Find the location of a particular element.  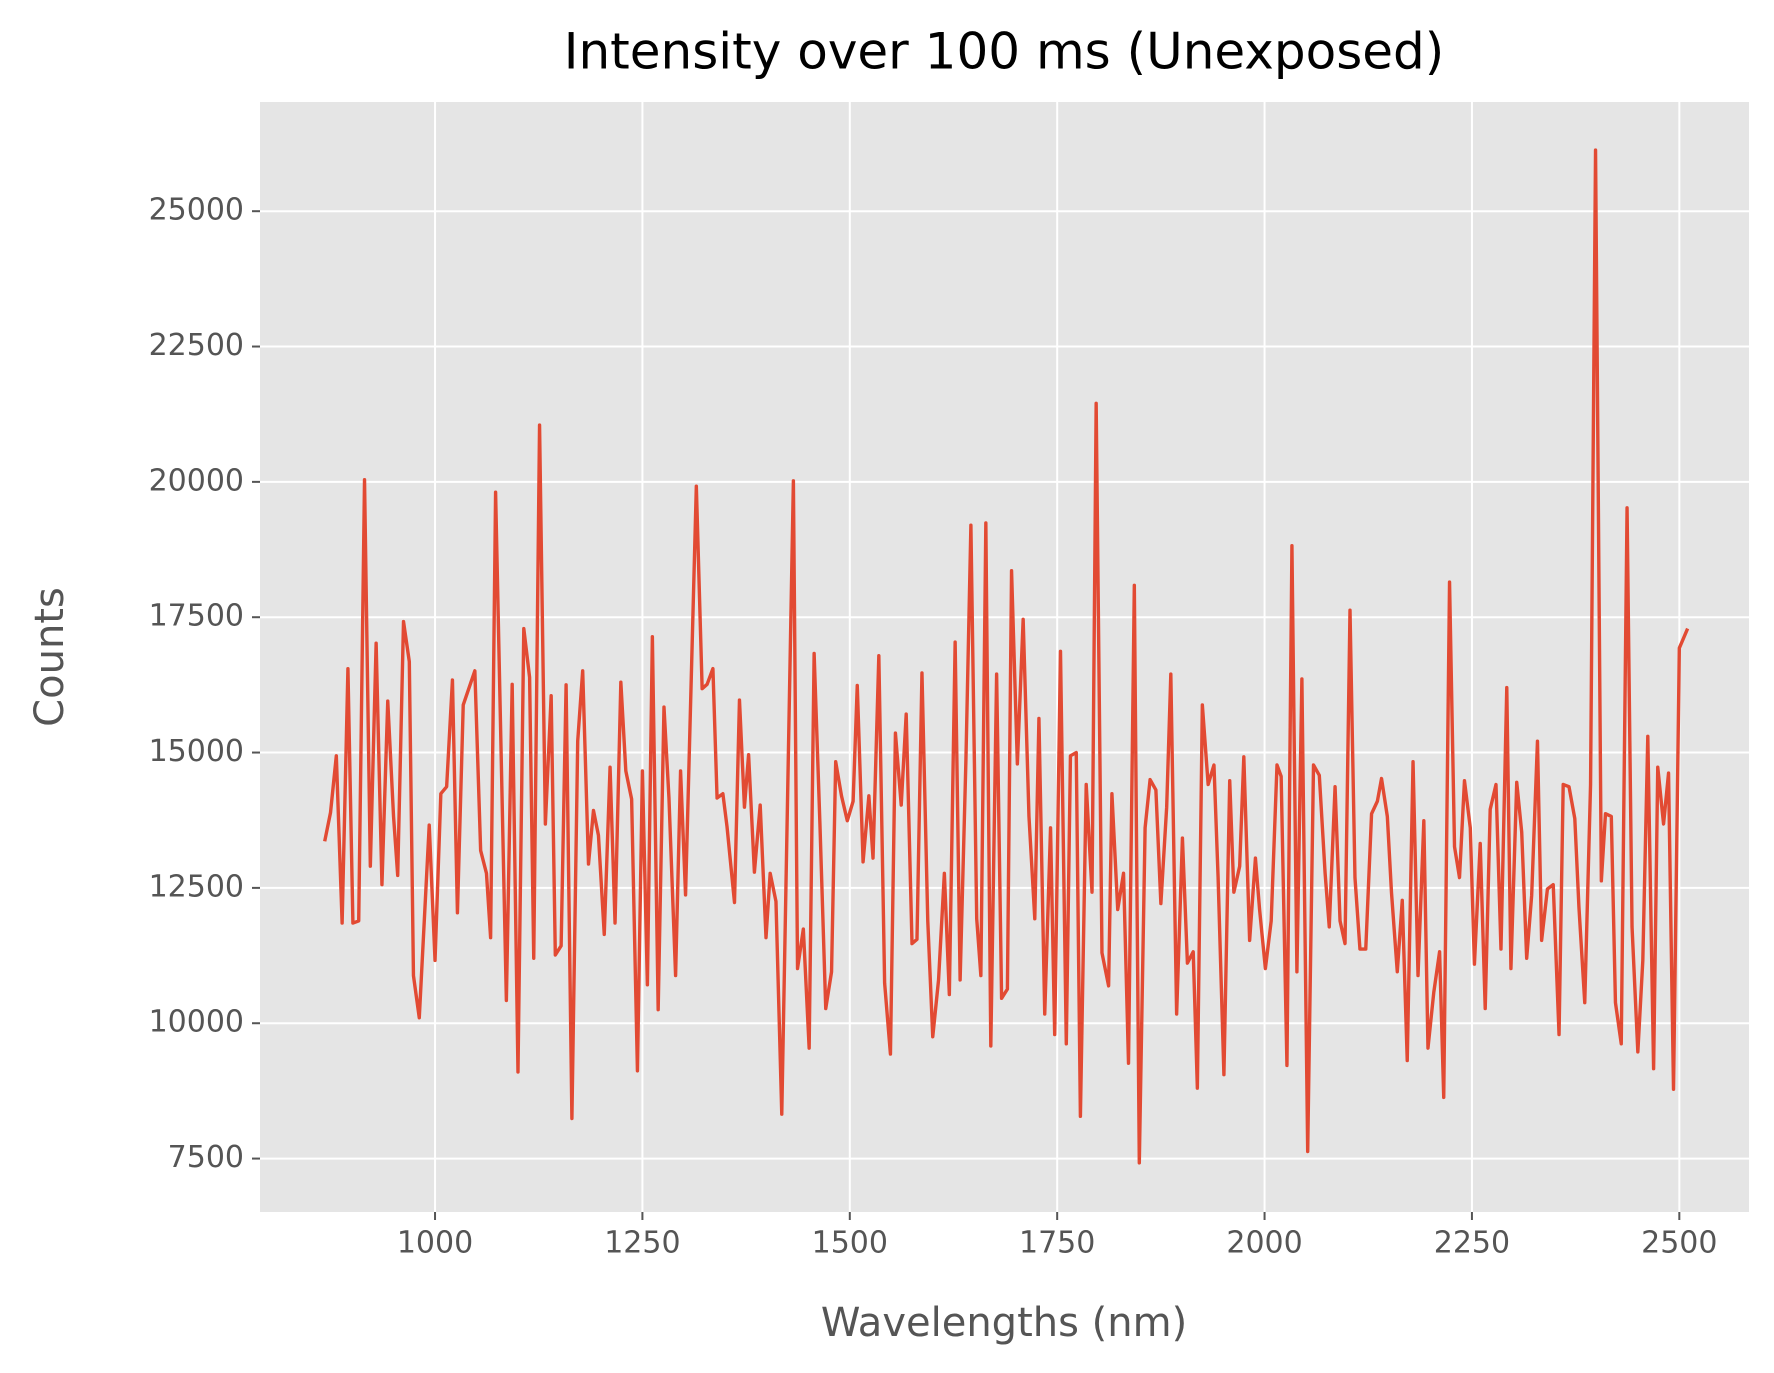

x-tick-label: 2250 is located at coordinates (1472, 1243).